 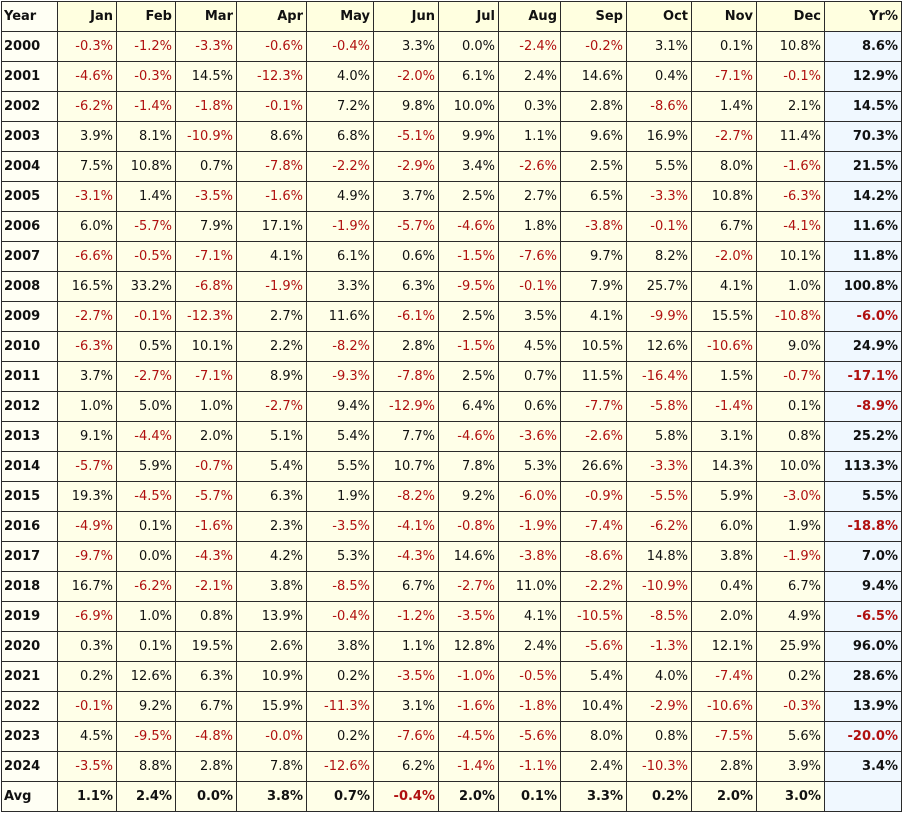 What do you see at coordinates (146, 46) in the screenshot?
I see `cell: -1.2%` at bounding box center [146, 46].